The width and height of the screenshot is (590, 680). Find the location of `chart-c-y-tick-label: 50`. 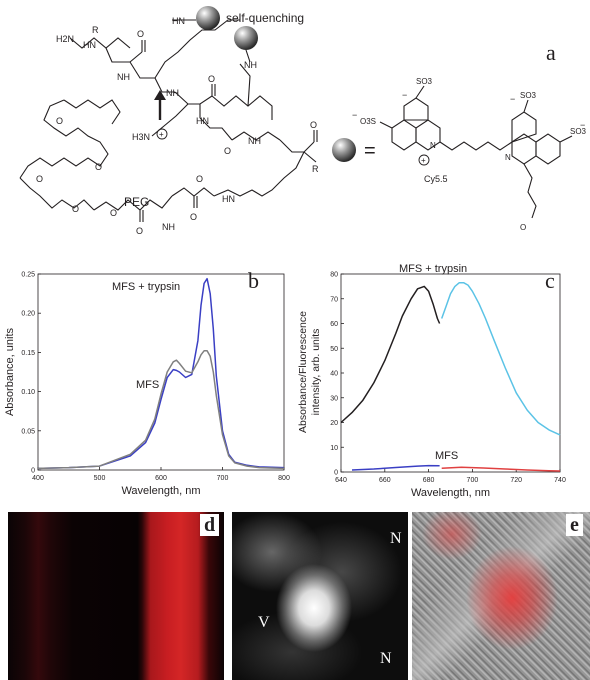

chart-c-y-tick-label: 50 is located at coordinates (334, 349).